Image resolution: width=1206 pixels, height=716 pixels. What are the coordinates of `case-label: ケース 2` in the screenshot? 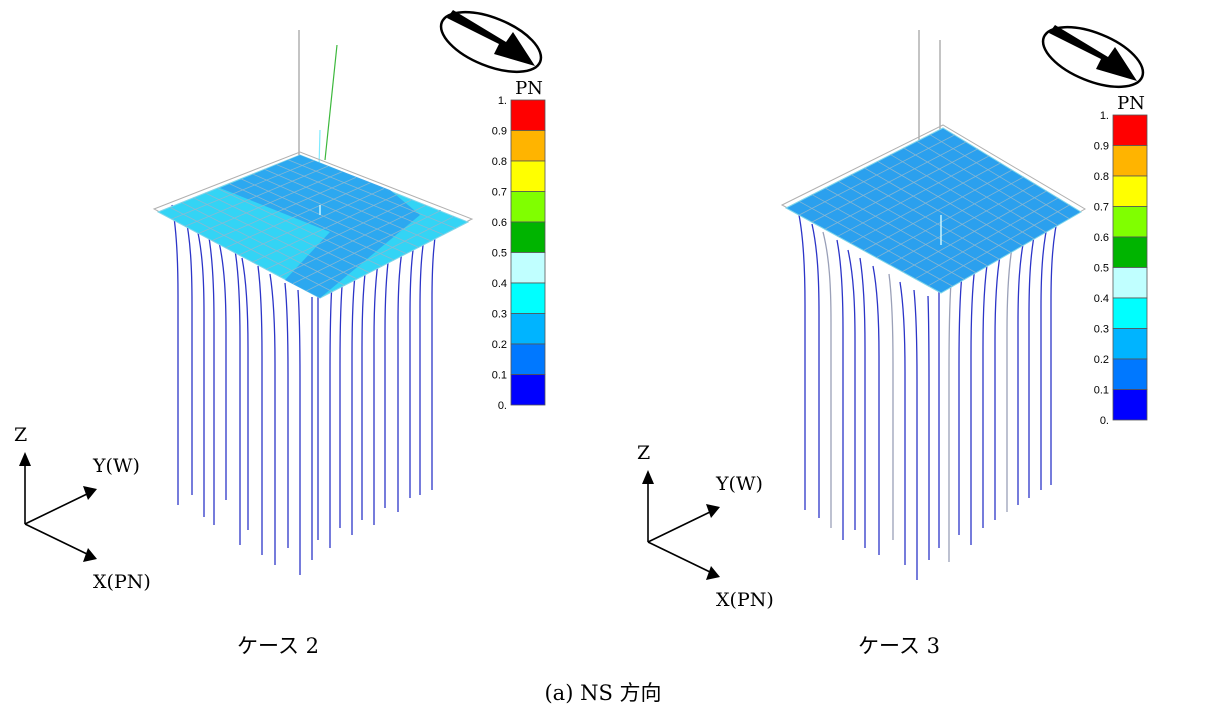 It's located at (278, 646).